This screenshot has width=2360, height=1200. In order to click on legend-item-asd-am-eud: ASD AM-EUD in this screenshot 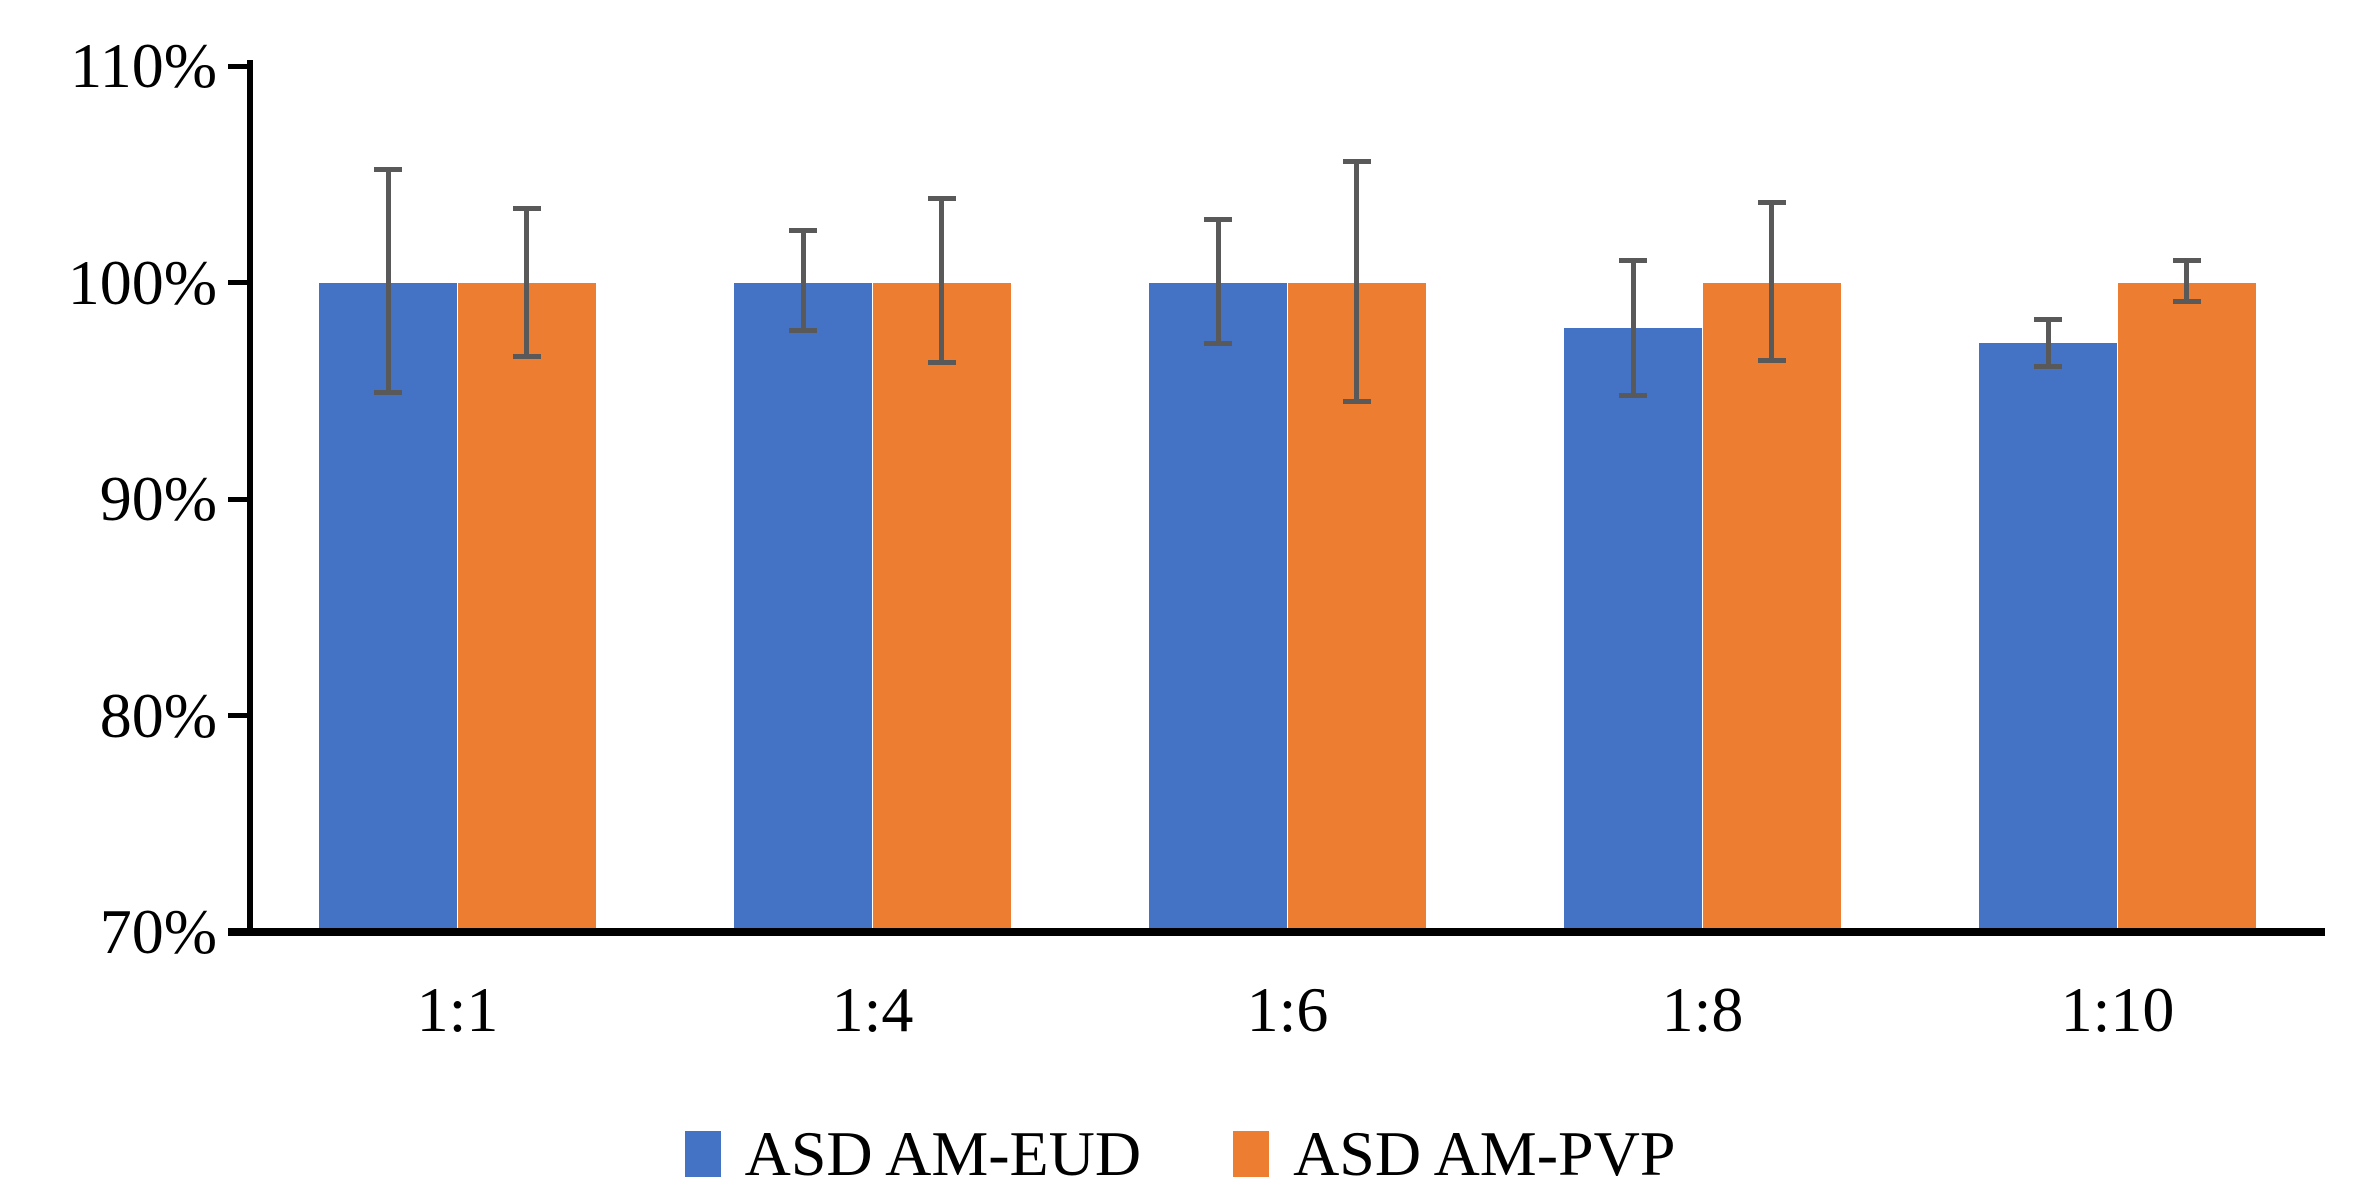, I will do `click(913, 1153)`.